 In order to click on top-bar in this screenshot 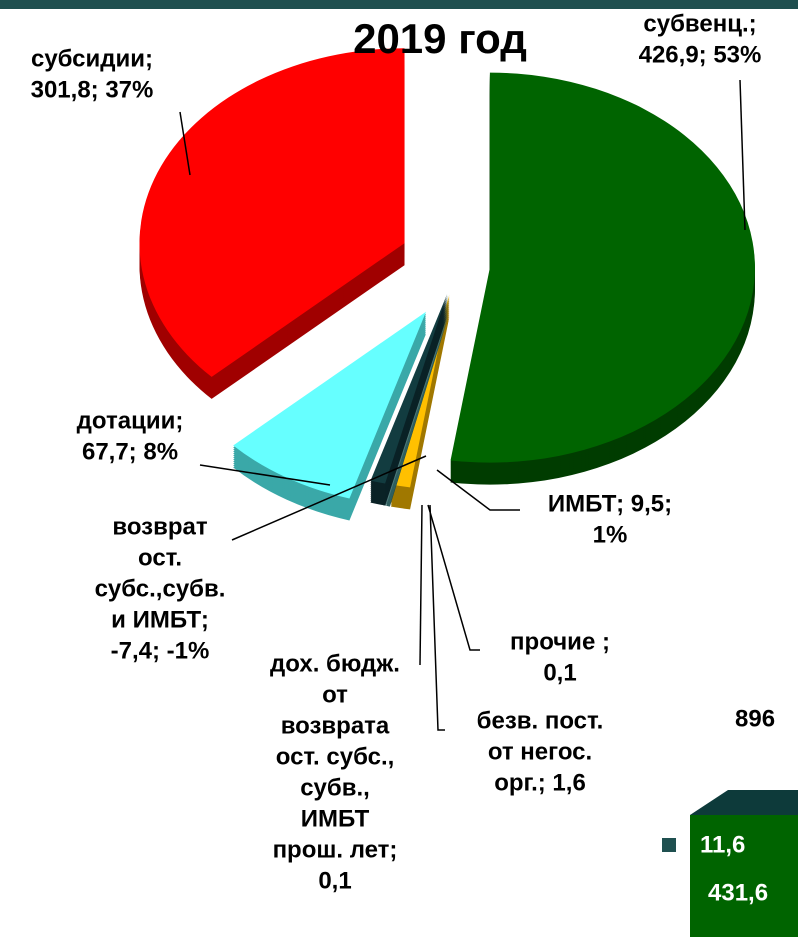, I will do `click(399, 4)`.